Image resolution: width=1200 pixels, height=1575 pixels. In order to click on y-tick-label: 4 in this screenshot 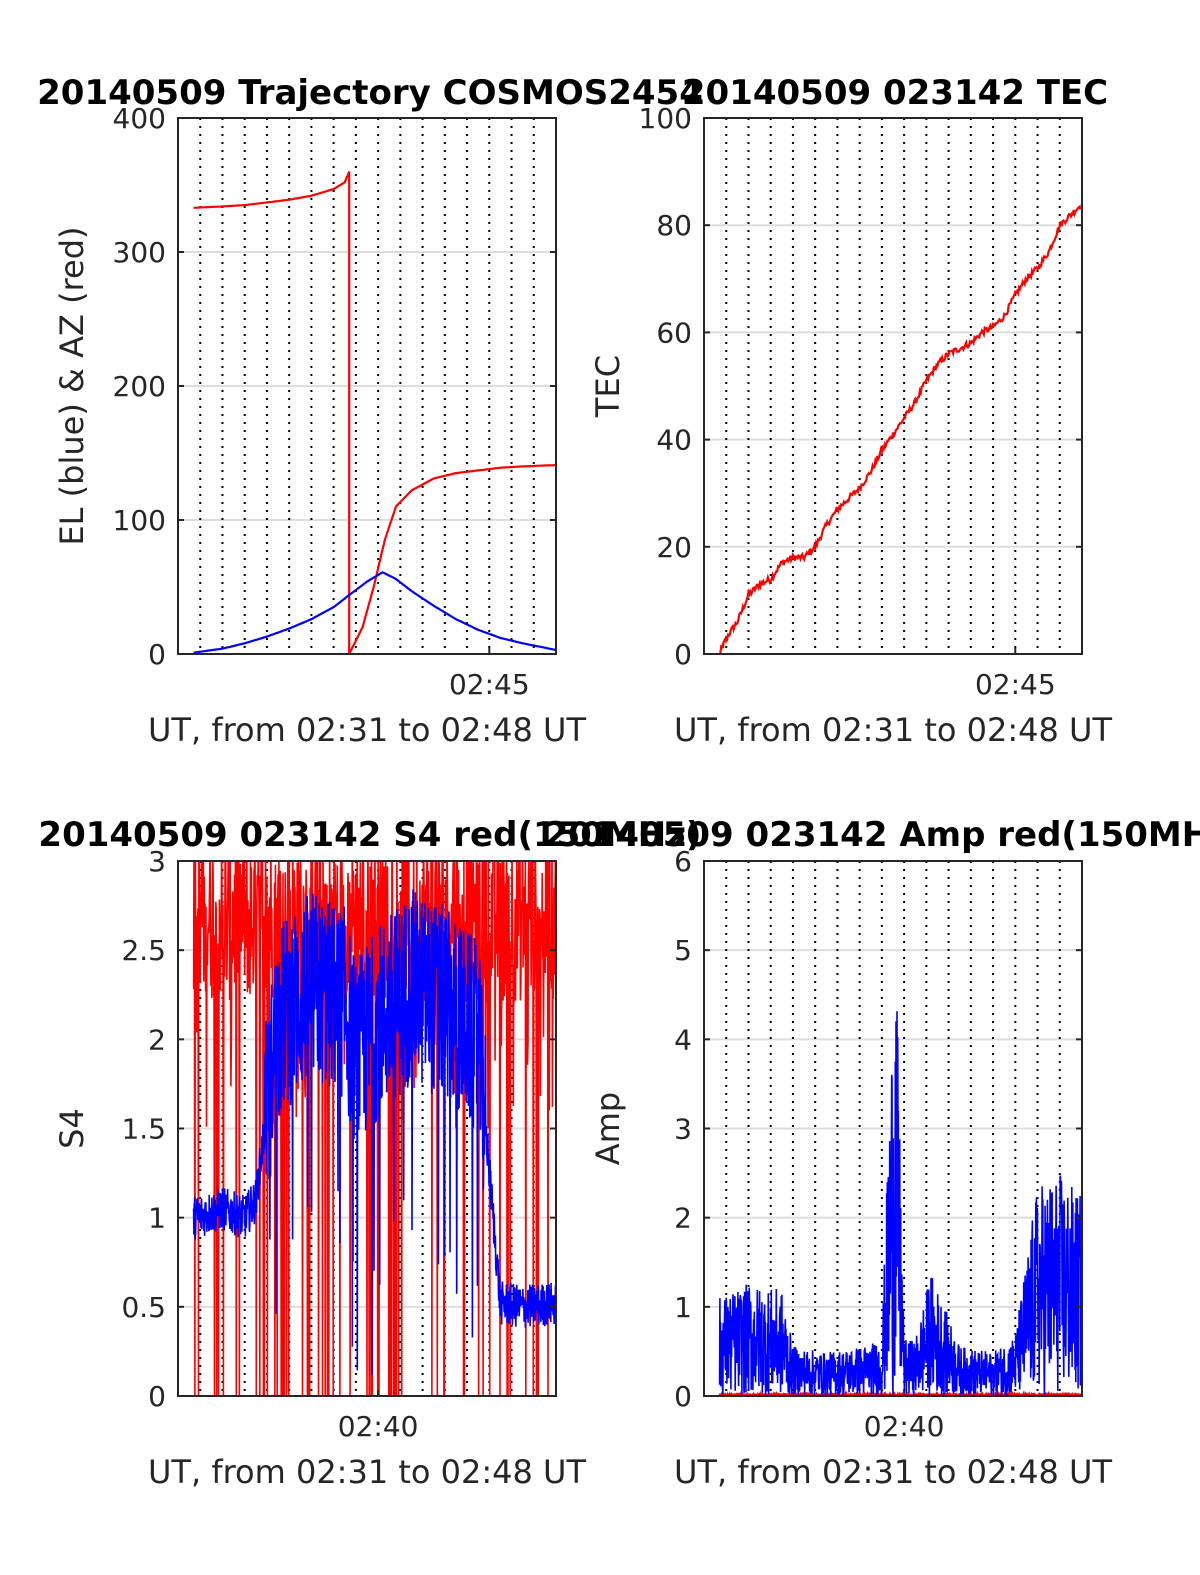, I will do `click(683, 1039)`.